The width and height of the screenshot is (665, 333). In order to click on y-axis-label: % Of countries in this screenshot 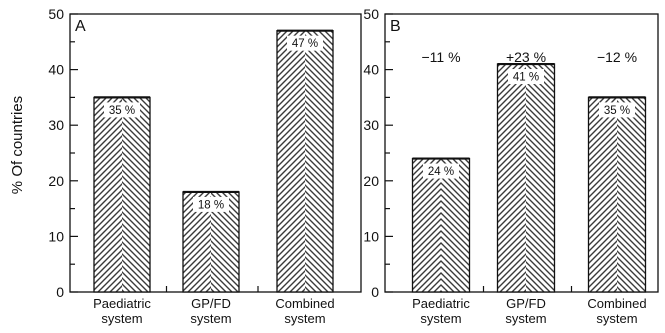, I will do `click(17, 145)`.